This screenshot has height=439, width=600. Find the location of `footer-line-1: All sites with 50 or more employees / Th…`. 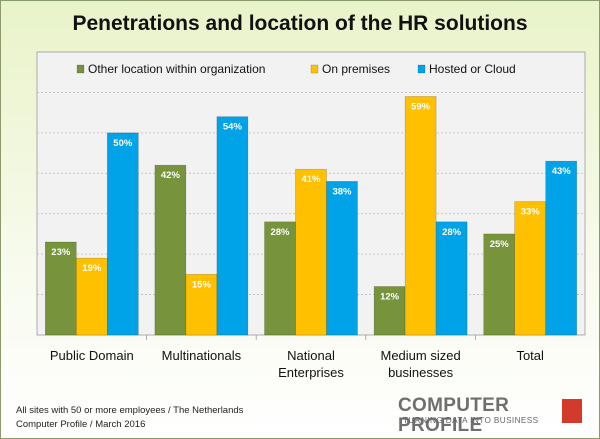

footer-line-1: All sites with 50 or more employees / Th… is located at coordinates (130, 410).